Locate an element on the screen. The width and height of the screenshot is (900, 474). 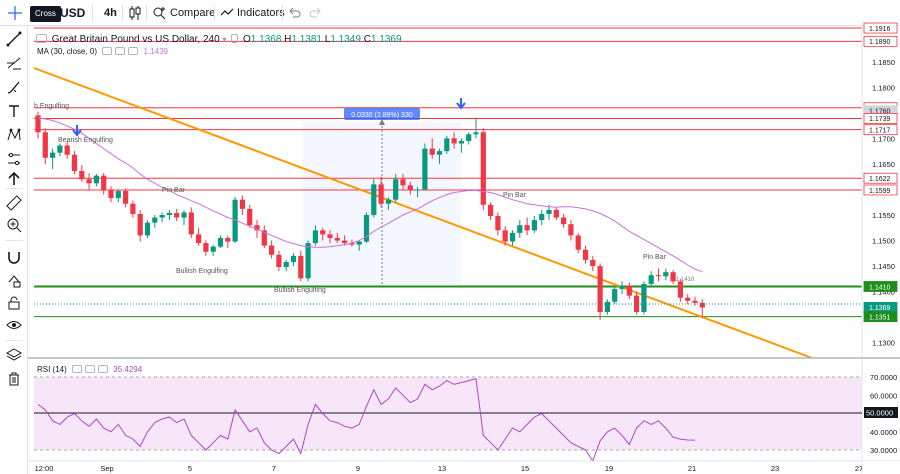
measure-arrow-icon is located at coordinates (382, 122).